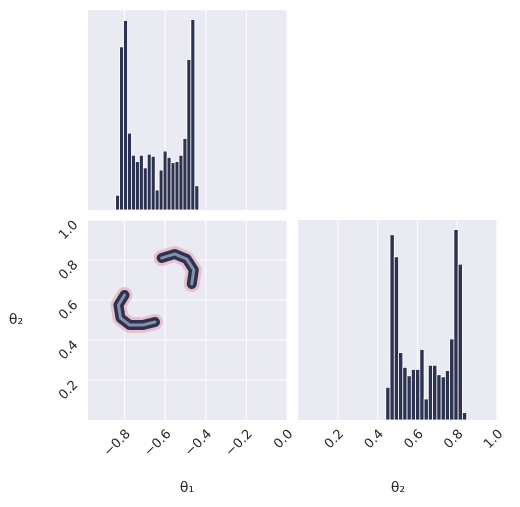 The width and height of the screenshot is (520, 507). What do you see at coordinates (68, 350) in the screenshot?
I see `y-tick-label: 0.4` at bounding box center [68, 350].